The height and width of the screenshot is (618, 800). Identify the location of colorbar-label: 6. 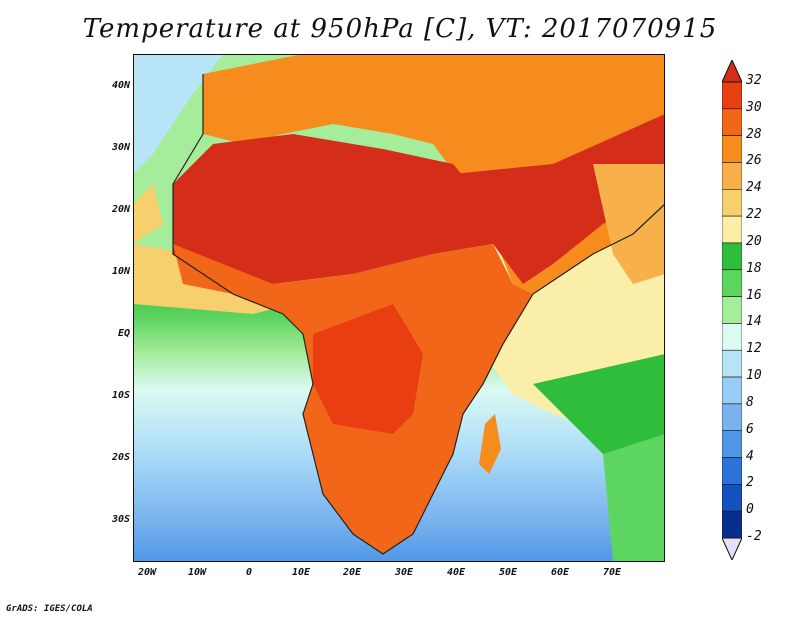
(750, 429).